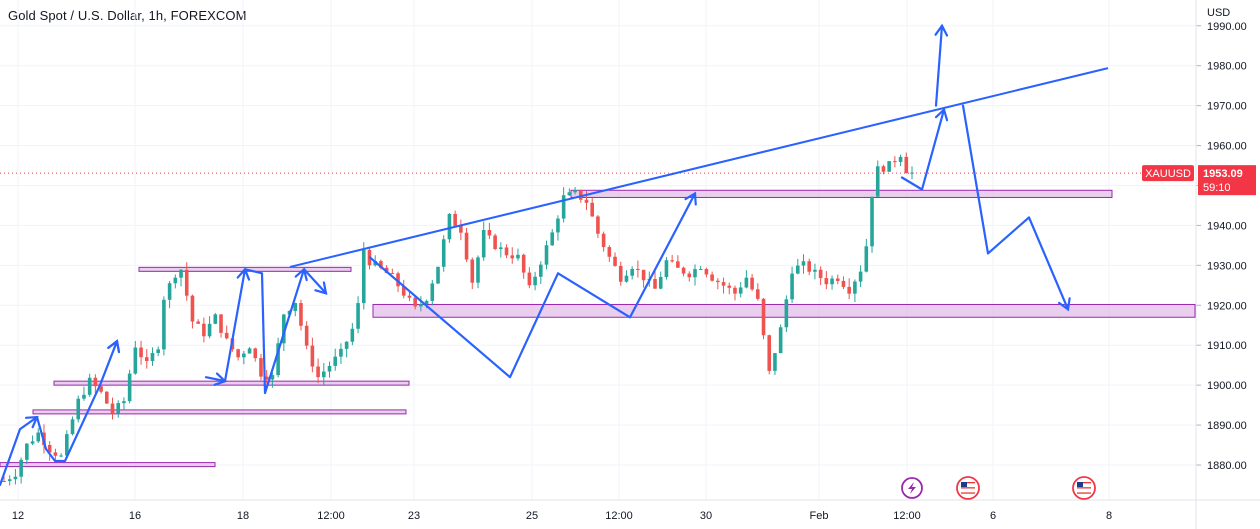  I want to click on time-tick-label: 12, so click(18, 516).